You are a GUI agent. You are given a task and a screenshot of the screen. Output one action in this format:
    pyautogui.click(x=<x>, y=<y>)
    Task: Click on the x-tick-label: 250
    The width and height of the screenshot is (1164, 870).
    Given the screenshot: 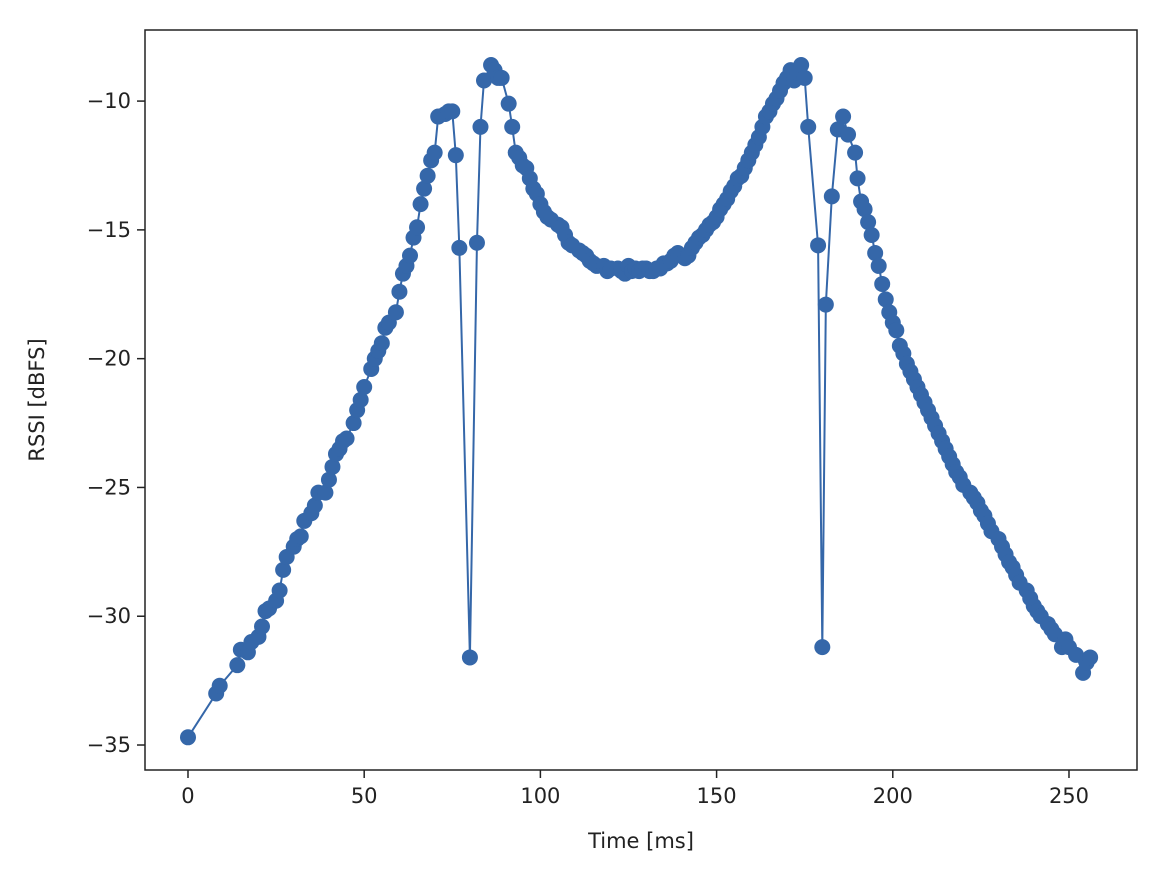 What is the action you would take?
    pyautogui.click(x=1069, y=796)
    